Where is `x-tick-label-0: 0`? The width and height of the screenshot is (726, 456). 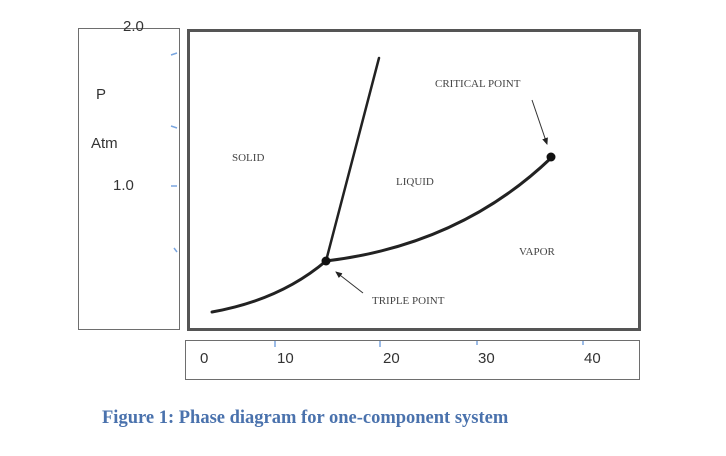 x-tick-label-0: 0 is located at coordinates (204, 358).